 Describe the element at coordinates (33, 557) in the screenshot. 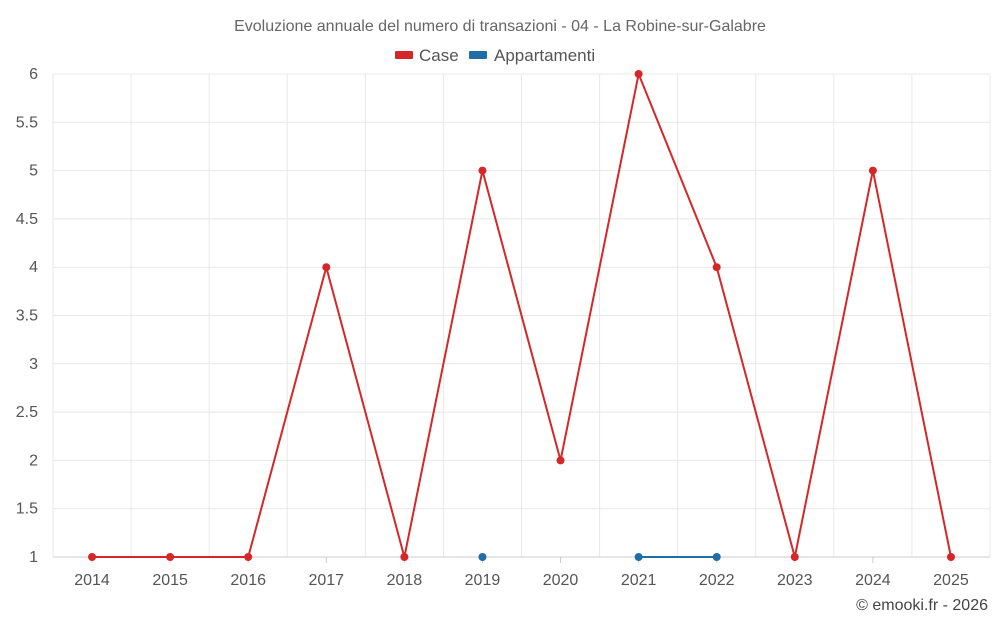

I see `y-tick-label: 1` at that location.